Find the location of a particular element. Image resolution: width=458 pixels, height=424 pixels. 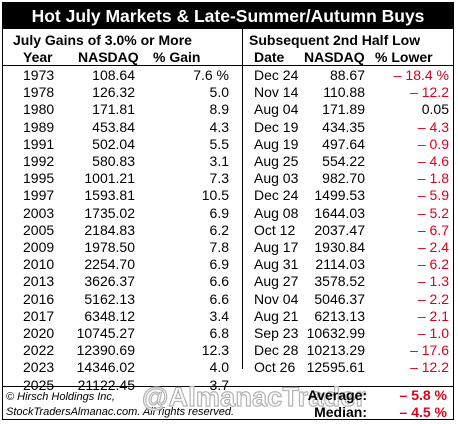

cell-low: 12595.61 is located at coordinates (335, 367).